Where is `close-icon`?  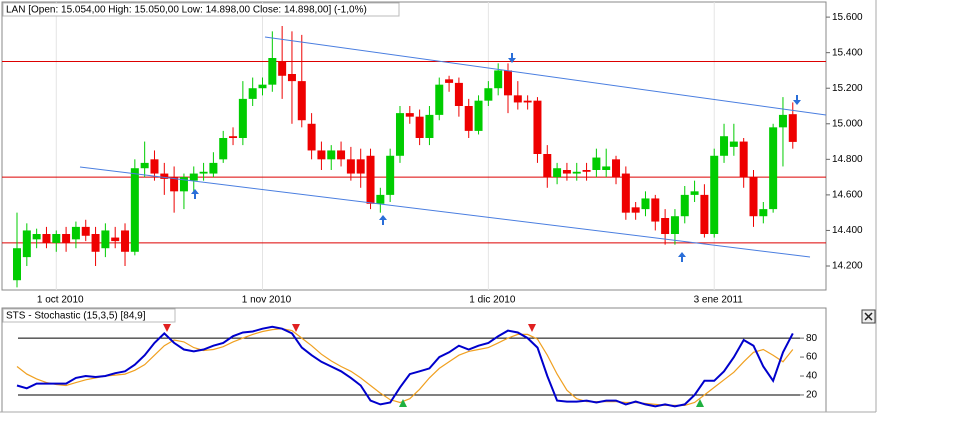 close-icon is located at coordinates (868, 316).